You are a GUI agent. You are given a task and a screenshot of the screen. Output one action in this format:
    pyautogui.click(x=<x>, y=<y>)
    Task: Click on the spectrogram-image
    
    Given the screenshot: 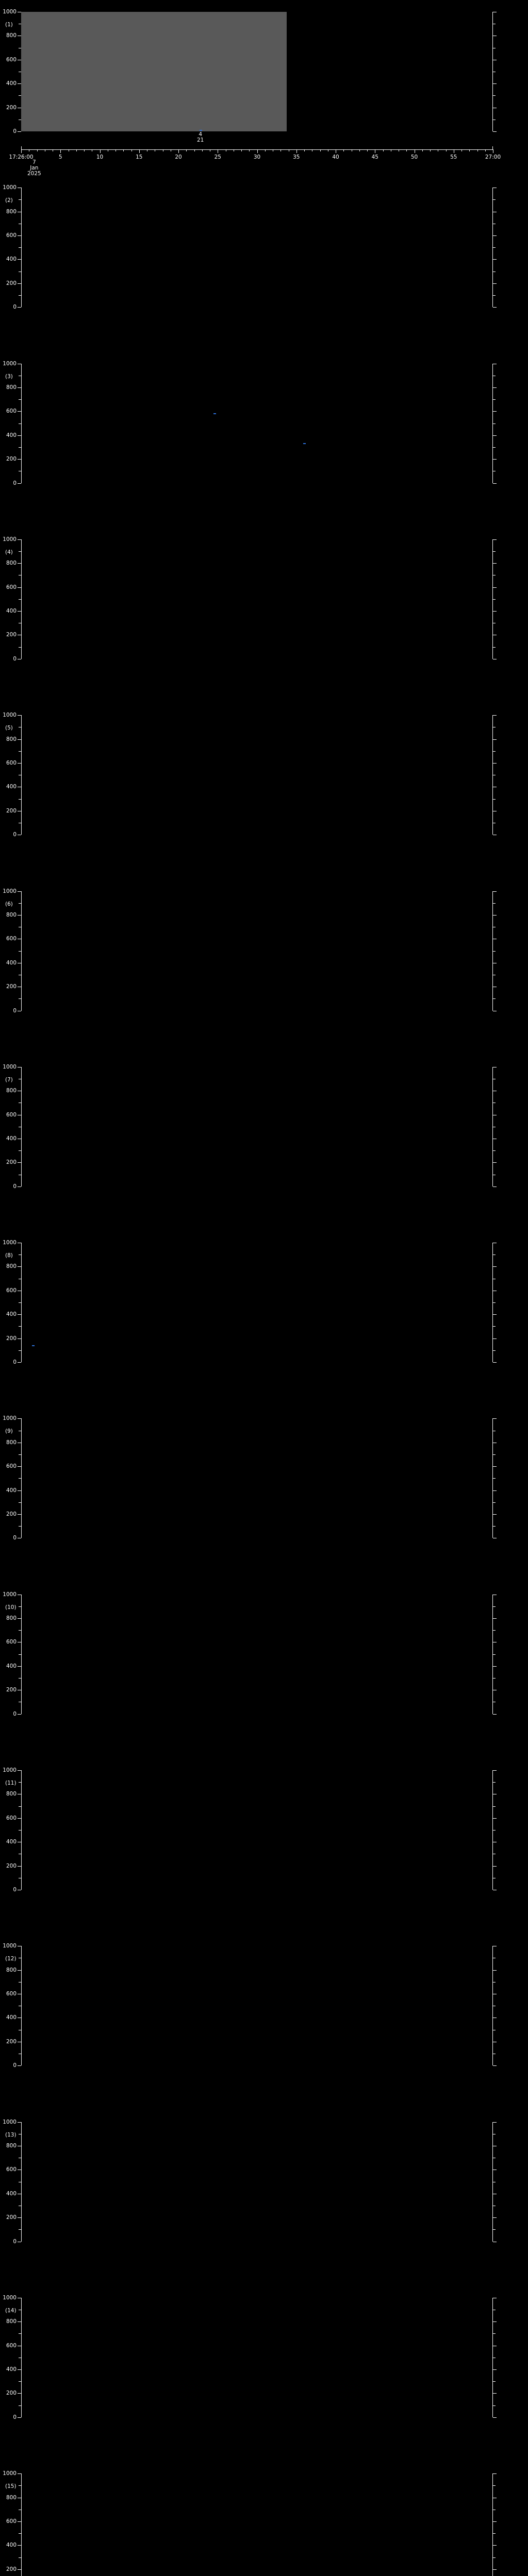 What is the action you would take?
    pyautogui.click(x=154, y=71)
    